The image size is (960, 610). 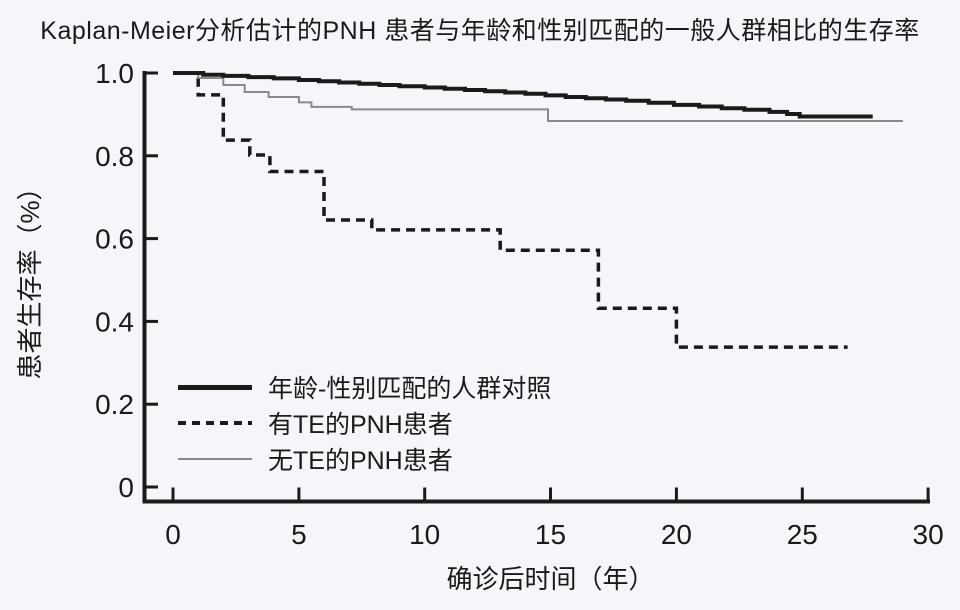 I want to click on legend: 年龄-性别匹配的人群对照 有TE的PNH患者 无TE的PNH患者, so click(x=364, y=423).